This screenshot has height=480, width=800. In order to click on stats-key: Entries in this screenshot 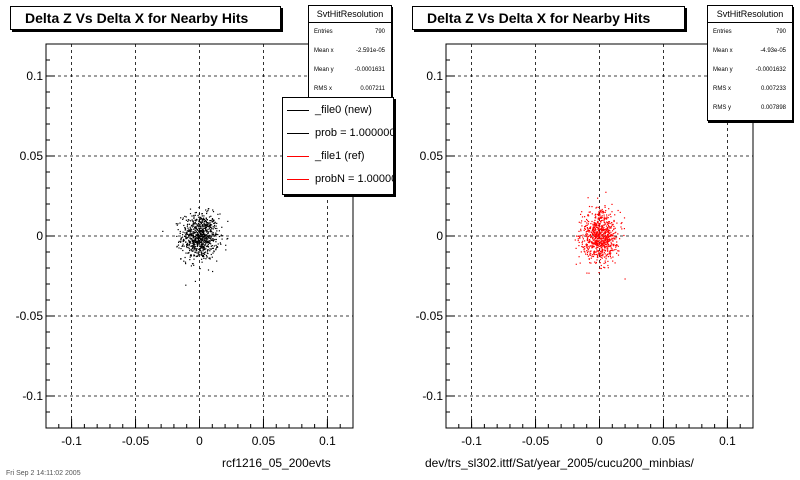, I will do `click(722, 32)`.